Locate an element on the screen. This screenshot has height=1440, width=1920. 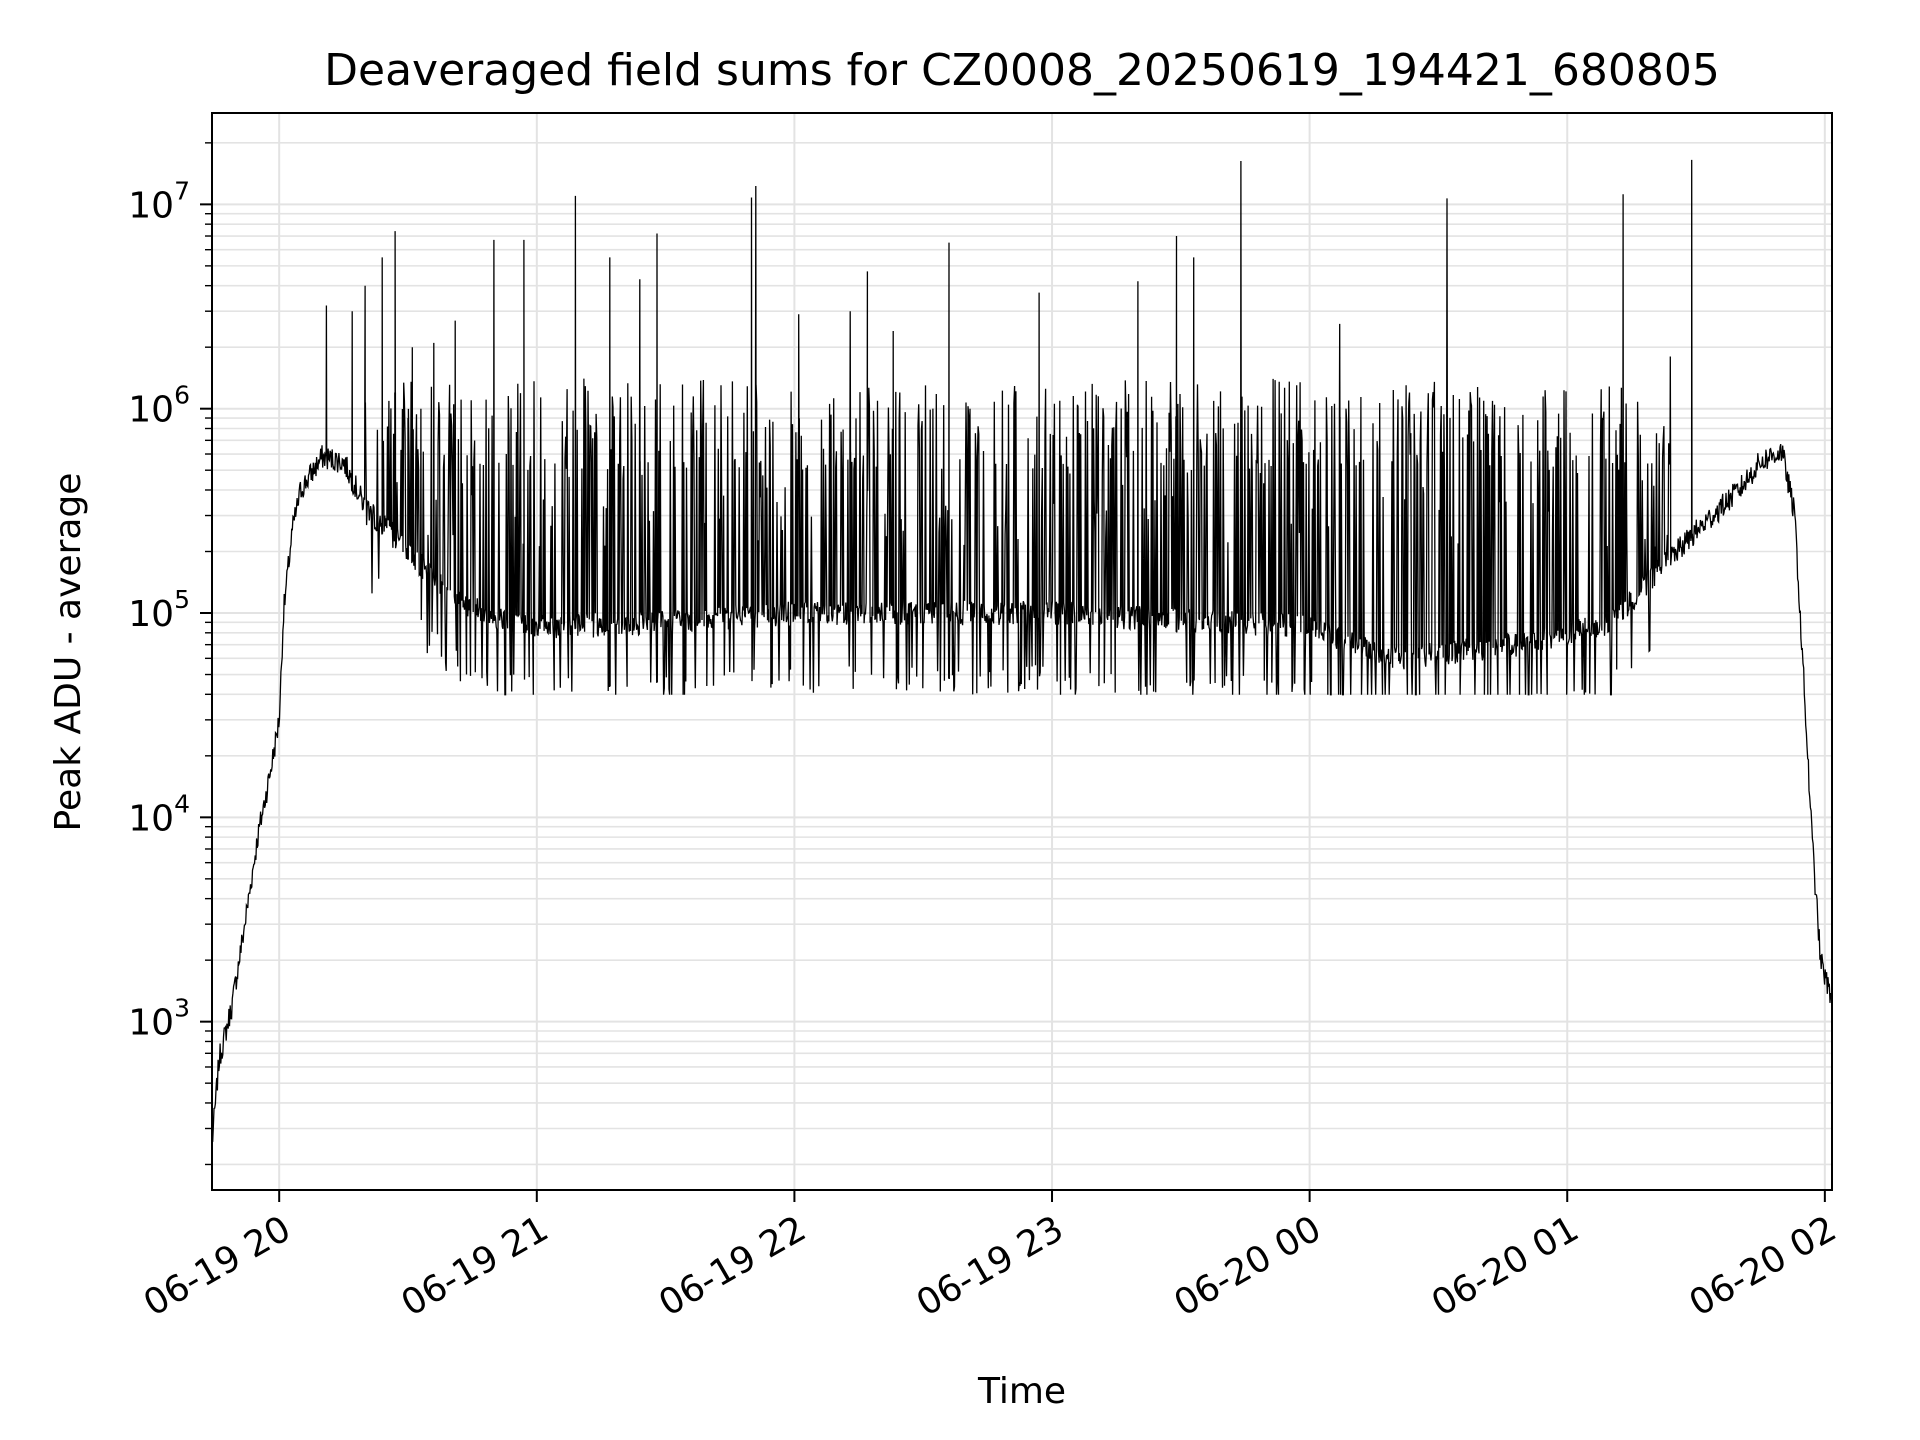
y-tick-label: 10⁵ is located at coordinates (159, 610).